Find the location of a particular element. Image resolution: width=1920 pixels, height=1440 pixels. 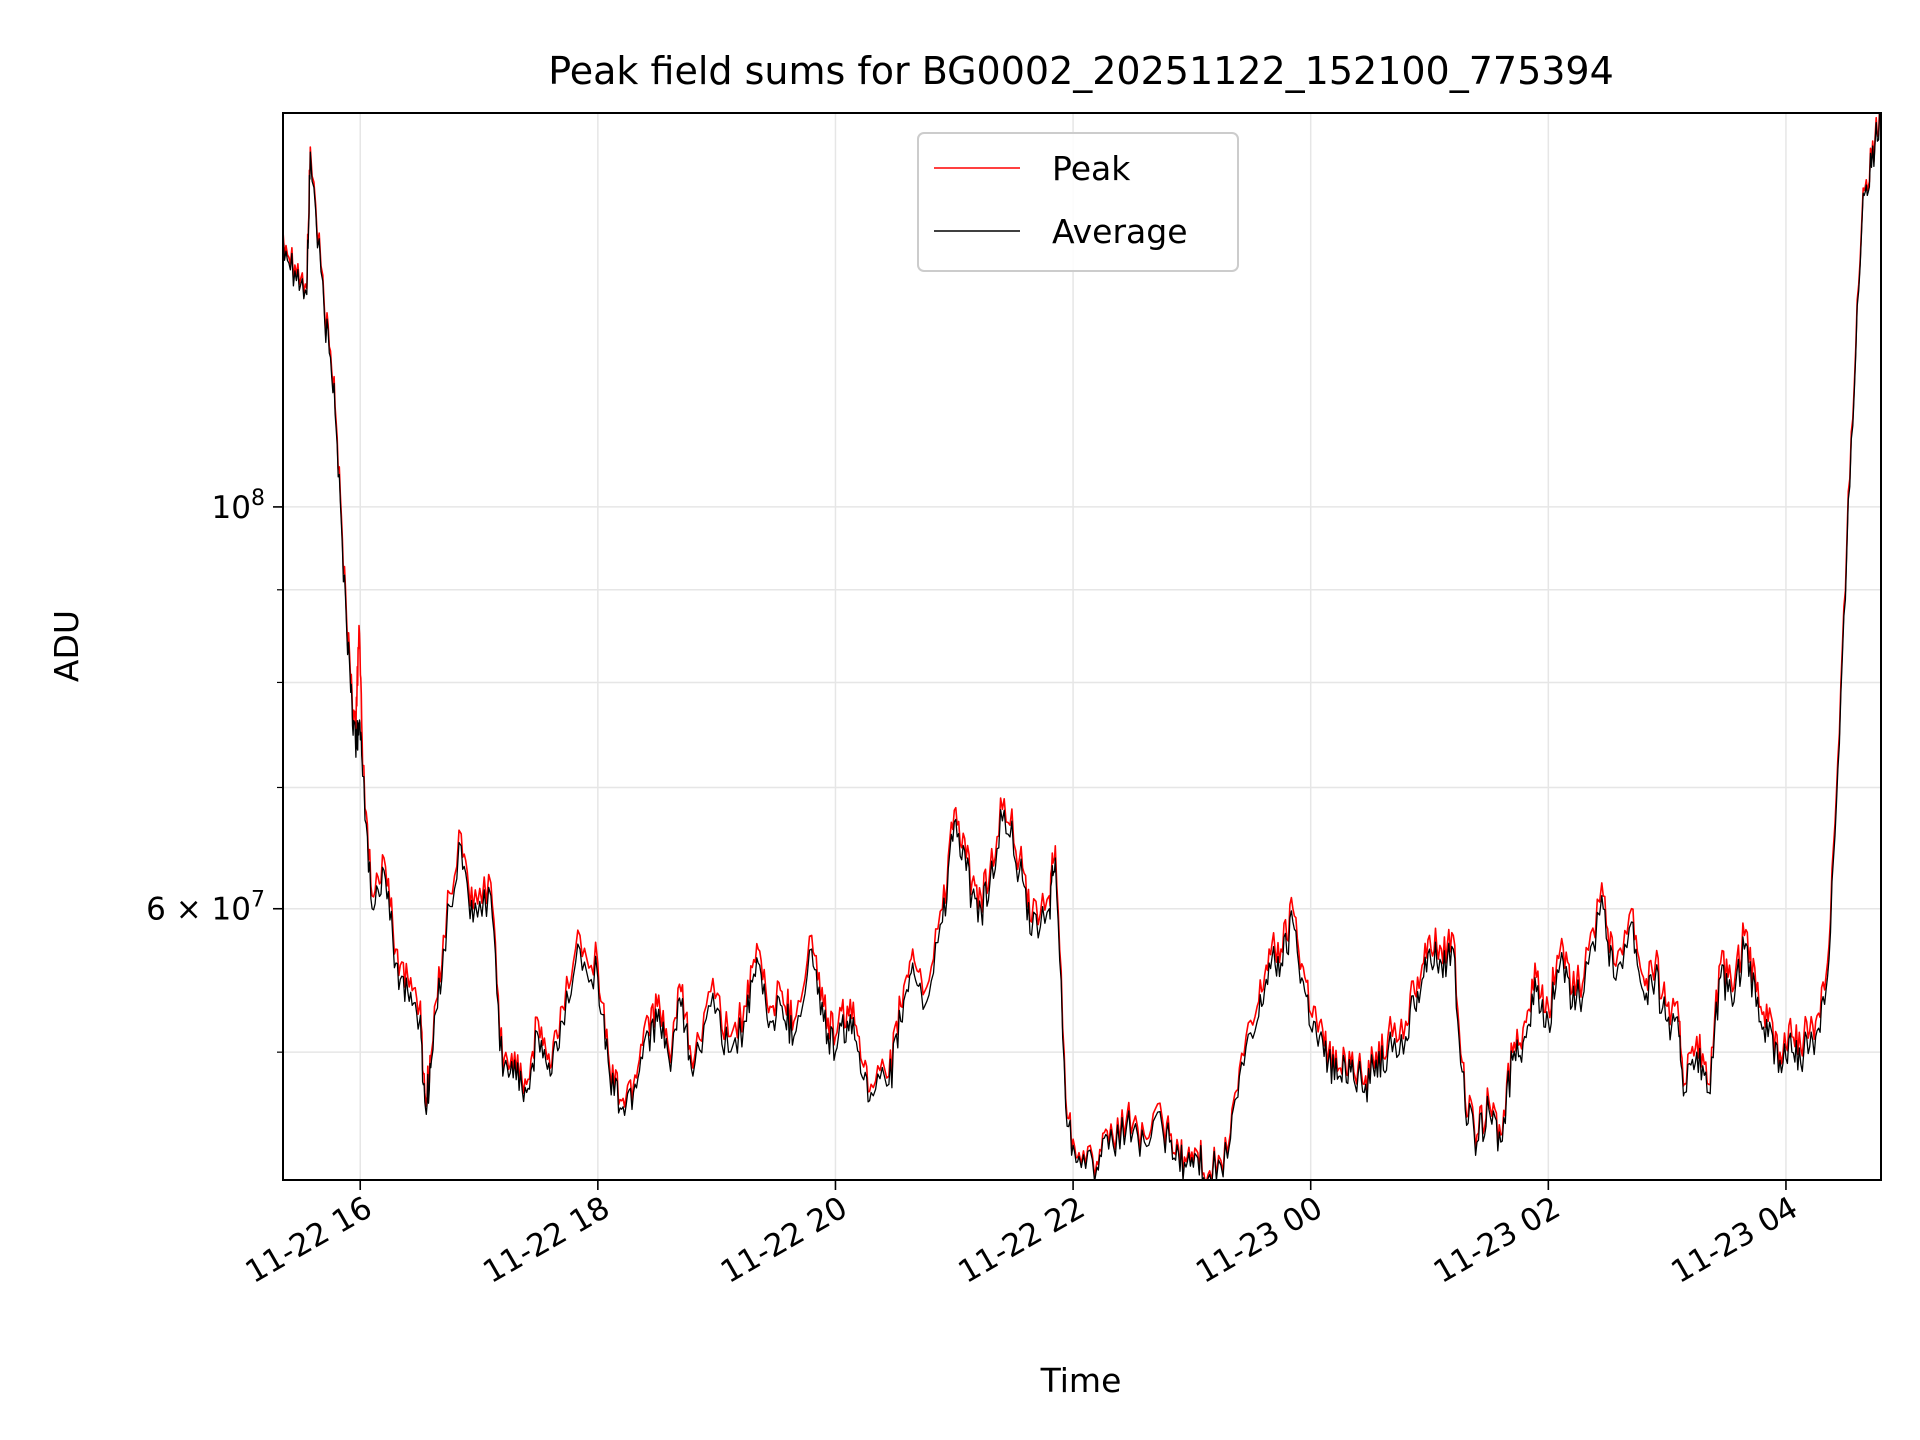

y-axis-label: ADU is located at coordinates (66, 646).